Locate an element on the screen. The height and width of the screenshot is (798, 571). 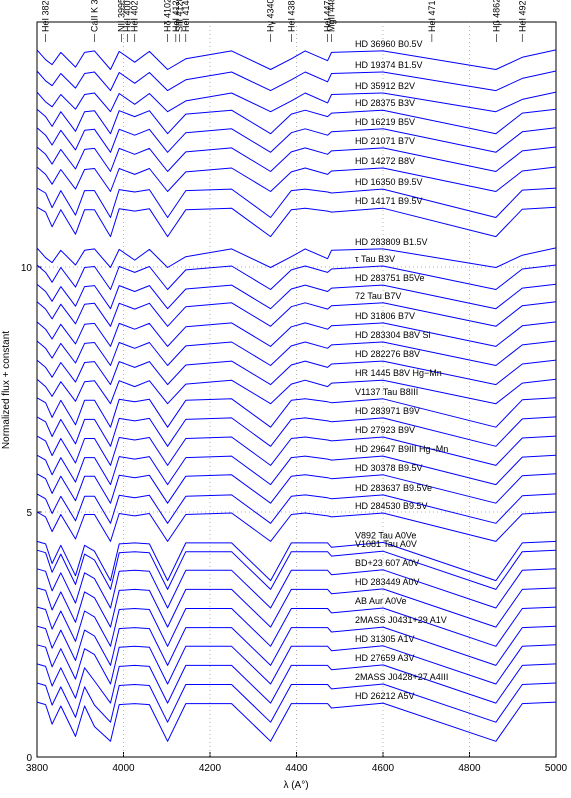
annotation: HeI 4144 is located at coordinates (186, 16).